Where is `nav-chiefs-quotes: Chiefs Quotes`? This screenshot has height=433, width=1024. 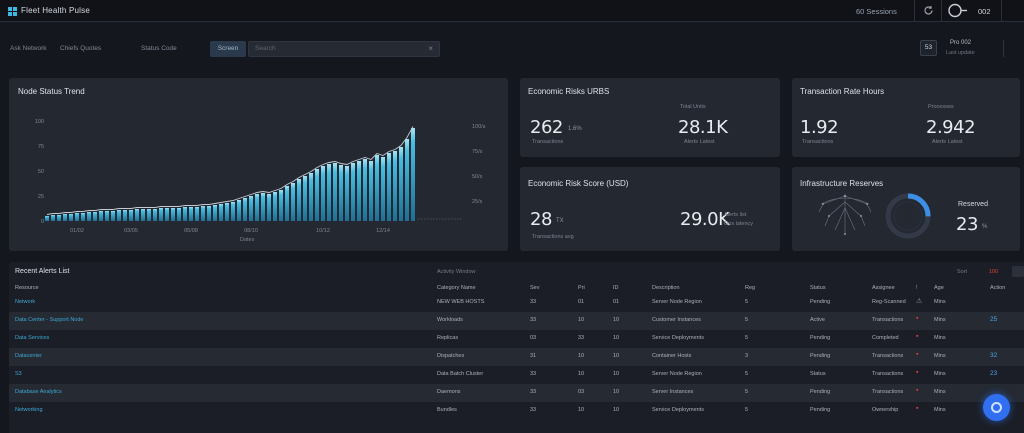
nav-chiefs-quotes: Chiefs Quotes is located at coordinates (81, 48).